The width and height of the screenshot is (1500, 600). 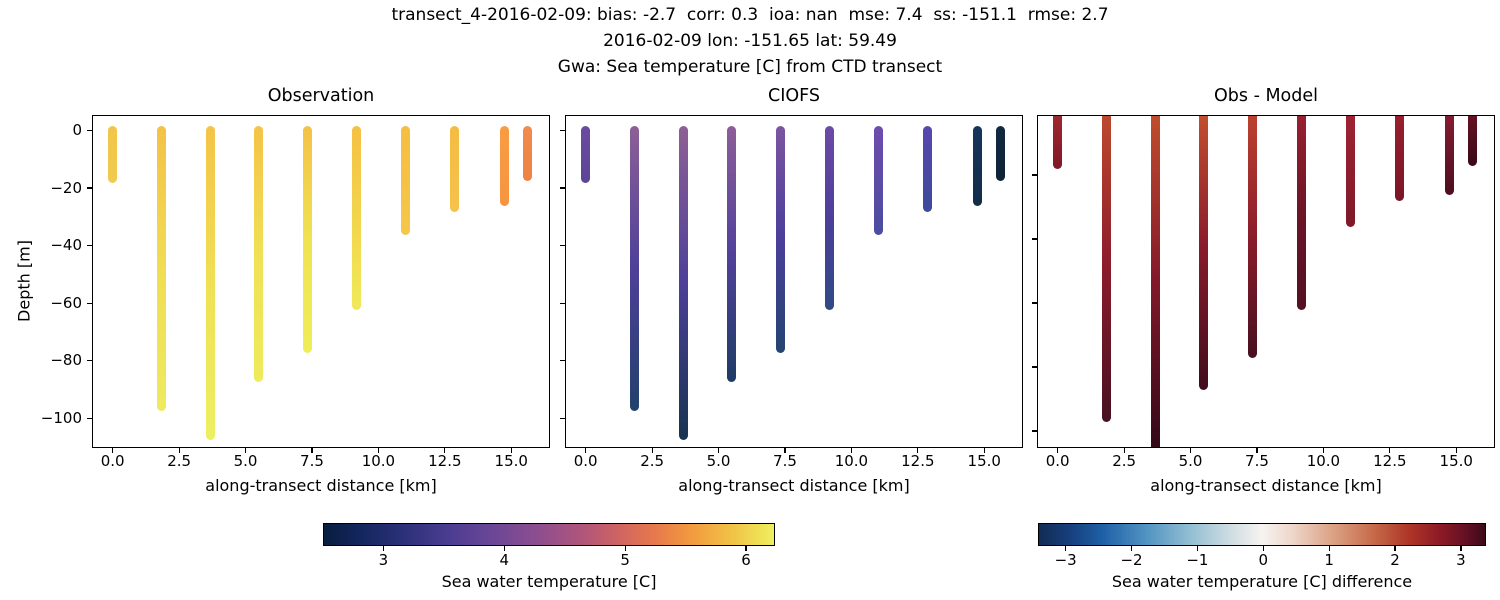 What do you see at coordinates (1262, 581) in the screenshot?
I see `difference-colorbar-label: Sea water temperature [C] difference` at bounding box center [1262, 581].